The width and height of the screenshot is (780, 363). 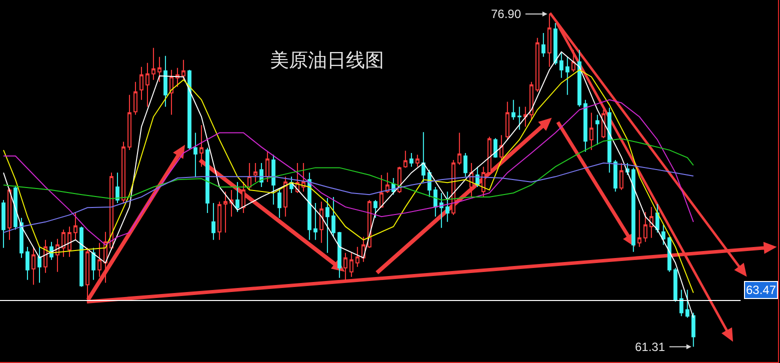 I want to click on annotation: 61.31, so click(x=650, y=347).